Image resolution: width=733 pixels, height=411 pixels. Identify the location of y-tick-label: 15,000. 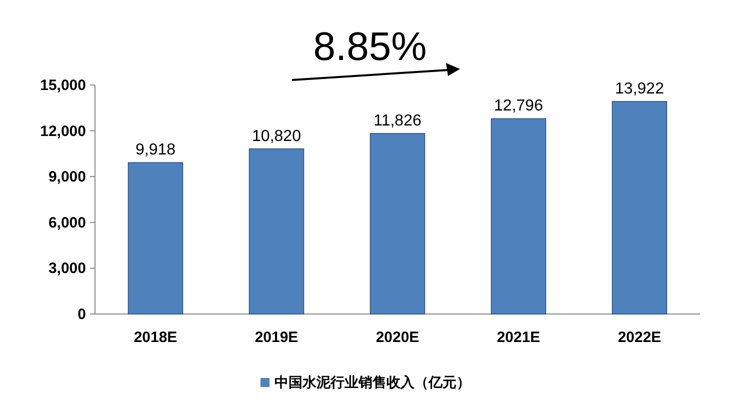
(63, 85).